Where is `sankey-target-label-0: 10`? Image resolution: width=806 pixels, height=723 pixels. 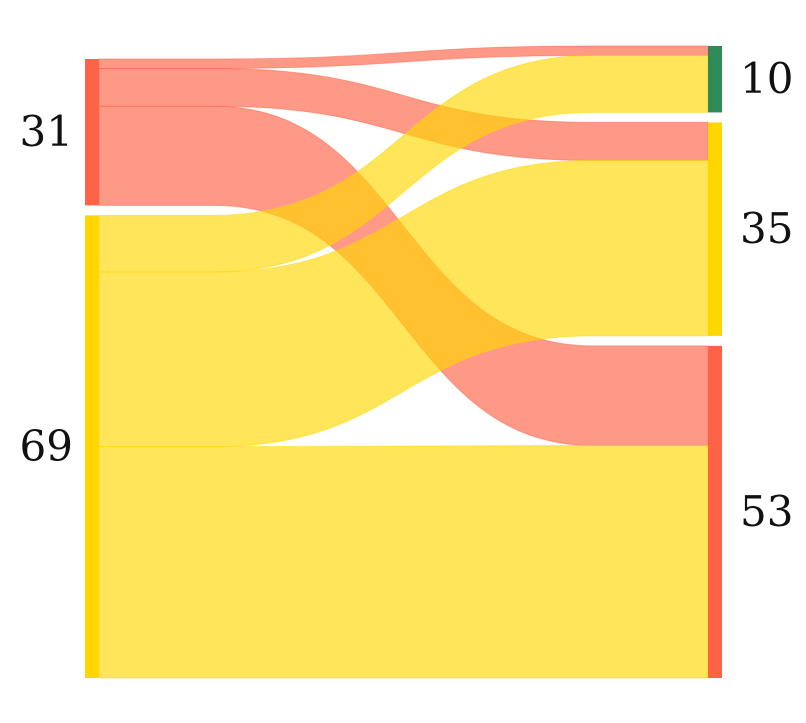
sankey-target-label-0: 10 is located at coordinates (766, 78).